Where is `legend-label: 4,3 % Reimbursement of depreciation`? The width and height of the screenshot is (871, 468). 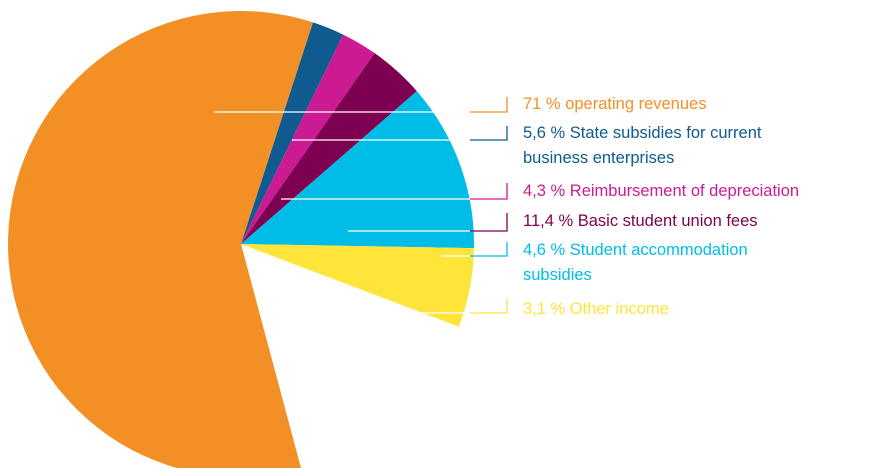 legend-label: 4,3 % Reimbursement of depreciation is located at coordinates (661, 191).